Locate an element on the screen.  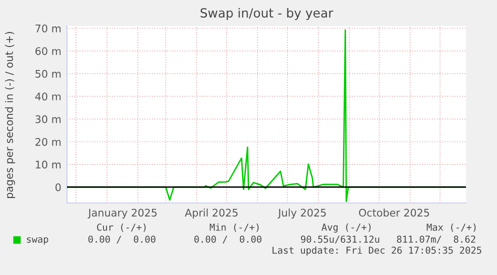
y-tick-label: 10 m is located at coordinates (48, 164).